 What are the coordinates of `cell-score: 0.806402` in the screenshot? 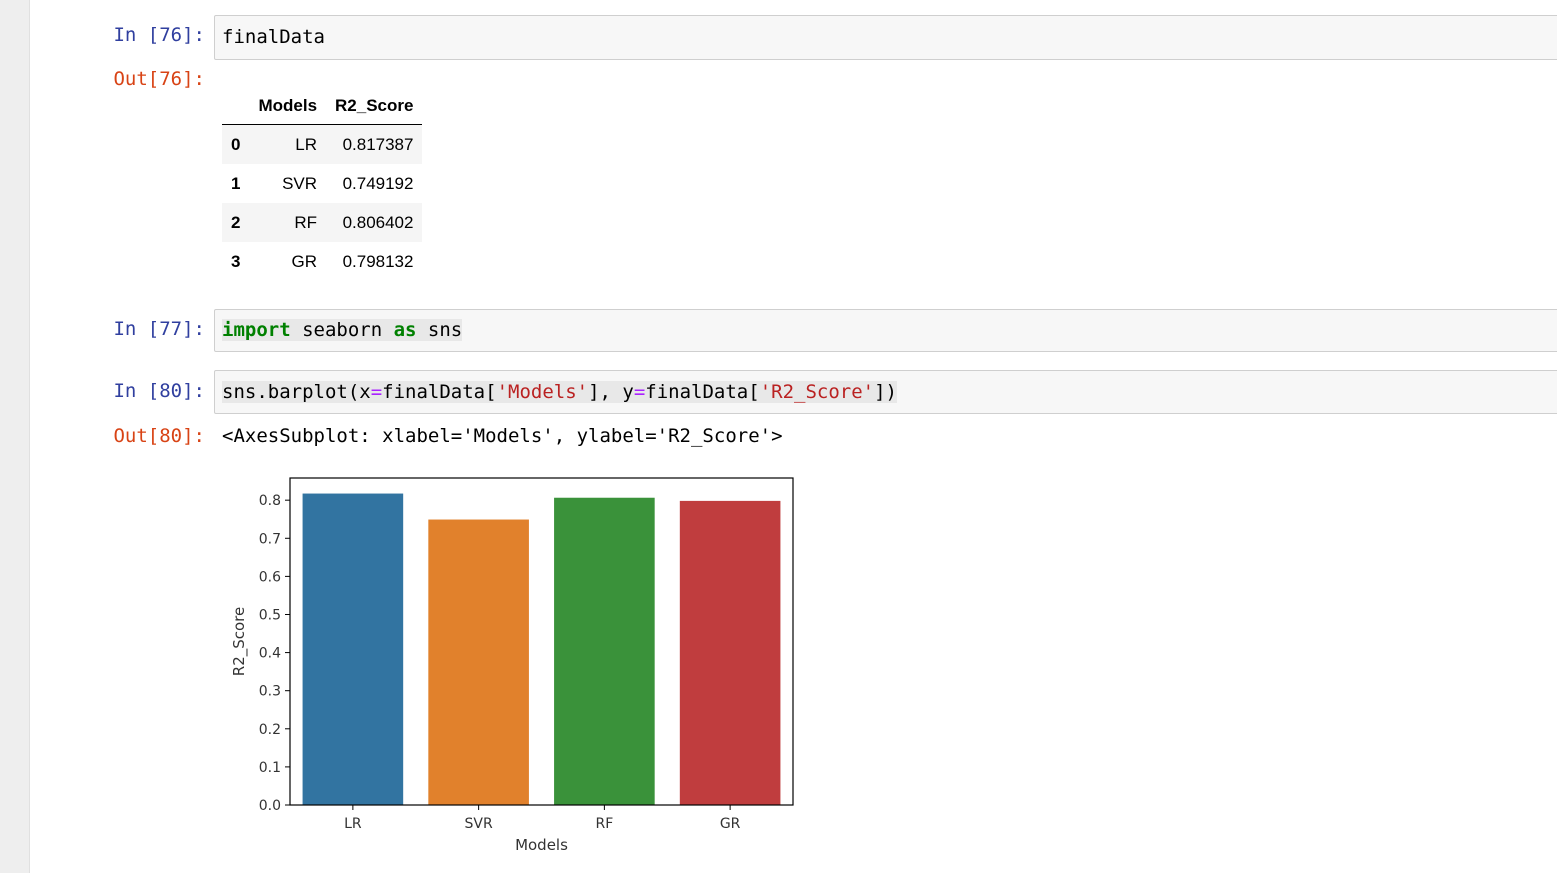 It's located at (378, 222).